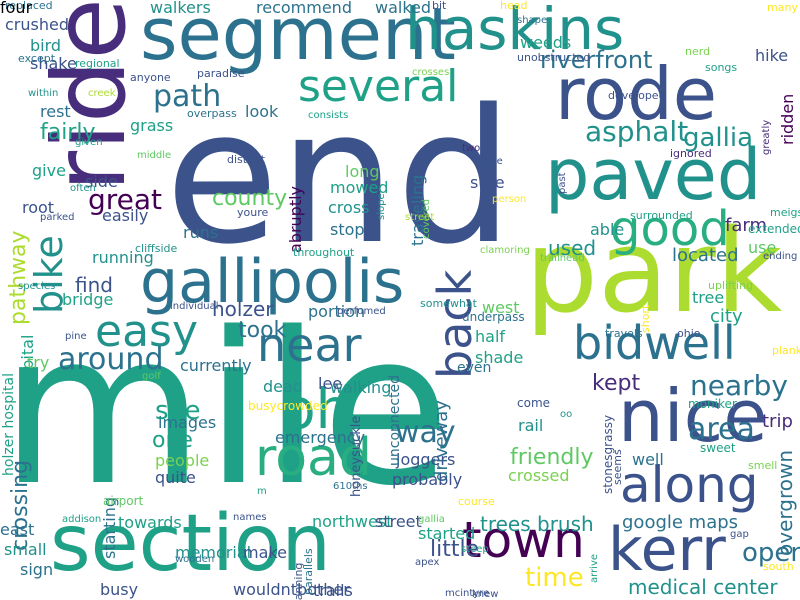 The image size is (800, 600). What do you see at coordinates (782, 7) in the screenshot?
I see `word-many: many` at bounding box center [782, 7].